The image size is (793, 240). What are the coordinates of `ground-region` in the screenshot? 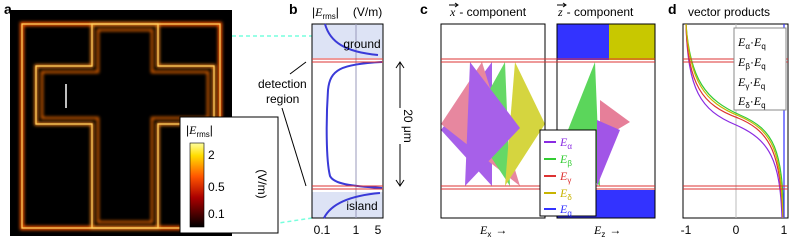 It's located at (347, 41).